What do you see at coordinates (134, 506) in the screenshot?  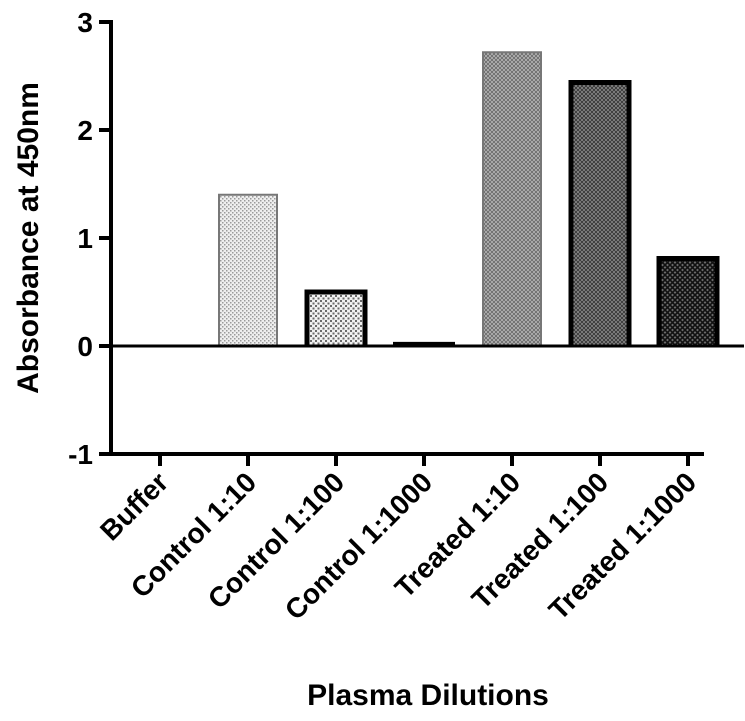 I see `x-tick-label: Buffer` at bounding box center [134, 506].